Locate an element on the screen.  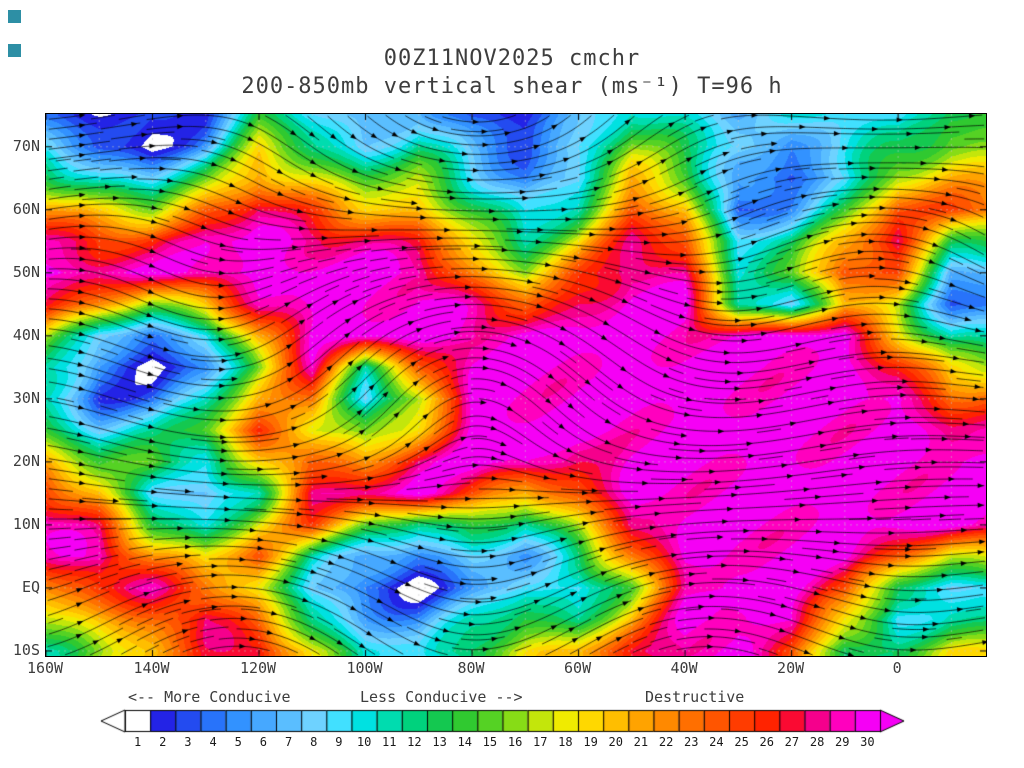
colorbar is located at coordinates (512, 722).